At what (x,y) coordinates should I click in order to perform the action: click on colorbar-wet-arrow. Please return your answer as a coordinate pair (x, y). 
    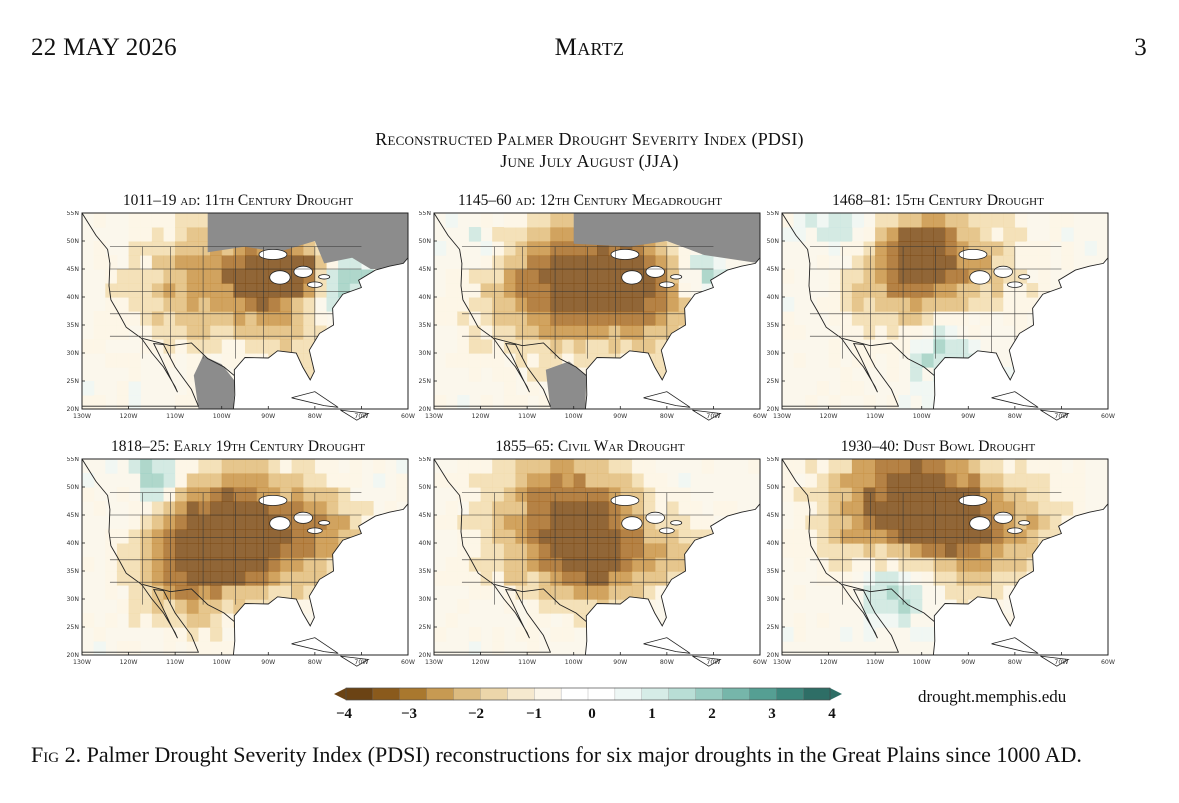
    Looking at the image, I should click on (836, 694).